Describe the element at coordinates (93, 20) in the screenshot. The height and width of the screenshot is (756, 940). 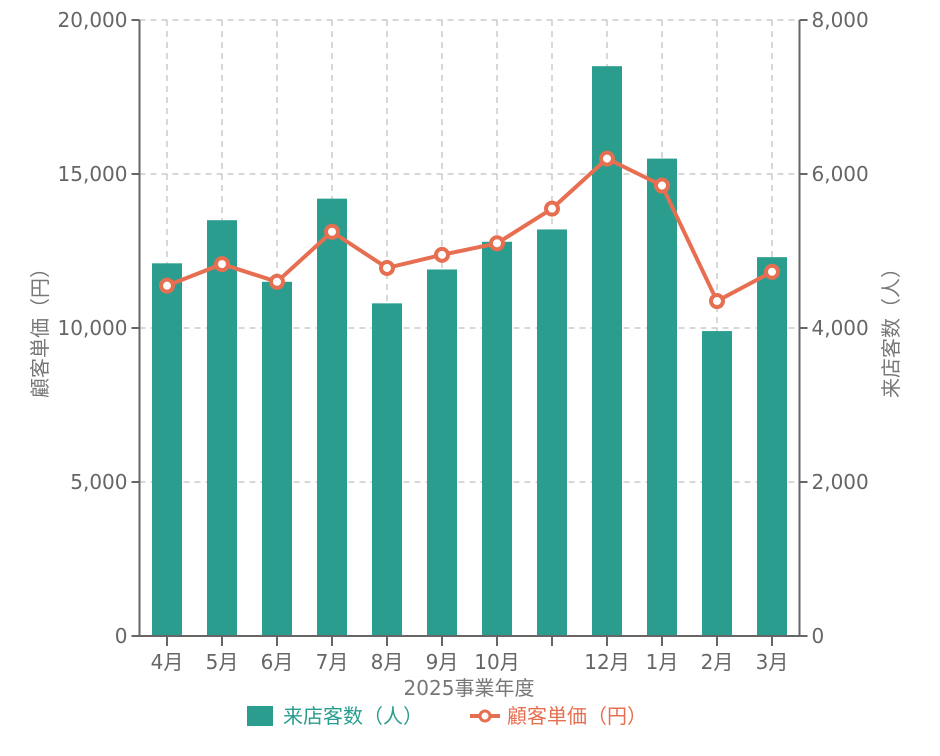
I see `y-left-tick-label: 20,000` at that location.